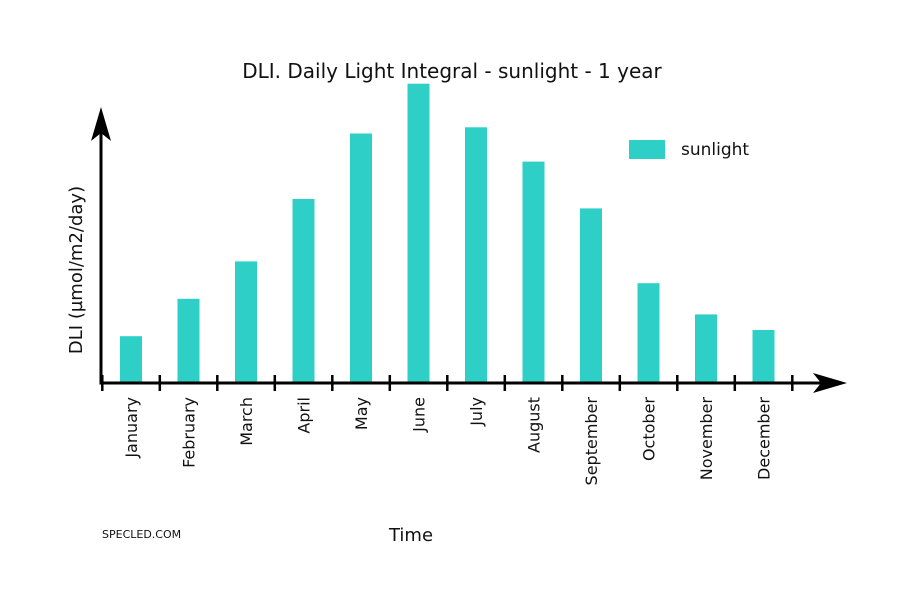 The height and width of the screenshot is (600, 900). Describe the element at coordinates (418, 233) in the screenshot. I see `bar-june` at that location.